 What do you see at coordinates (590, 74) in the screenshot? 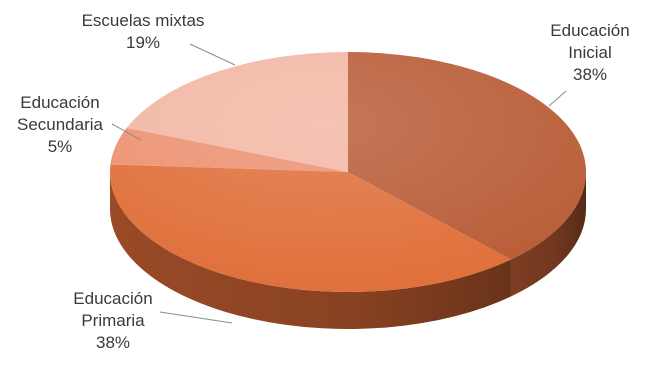
I see `slice-value-educacion-inicial: 38%` at bounding box center [590, 74].